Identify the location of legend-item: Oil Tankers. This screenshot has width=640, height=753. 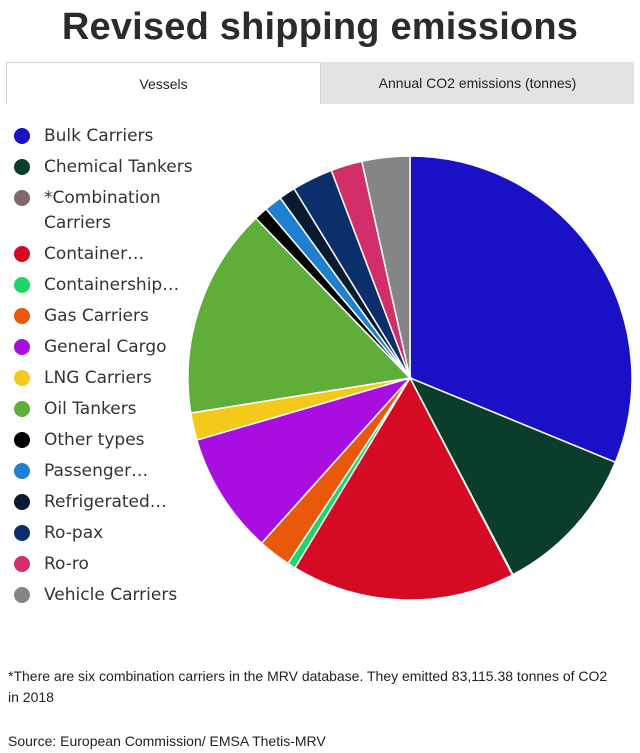
(114, 409).